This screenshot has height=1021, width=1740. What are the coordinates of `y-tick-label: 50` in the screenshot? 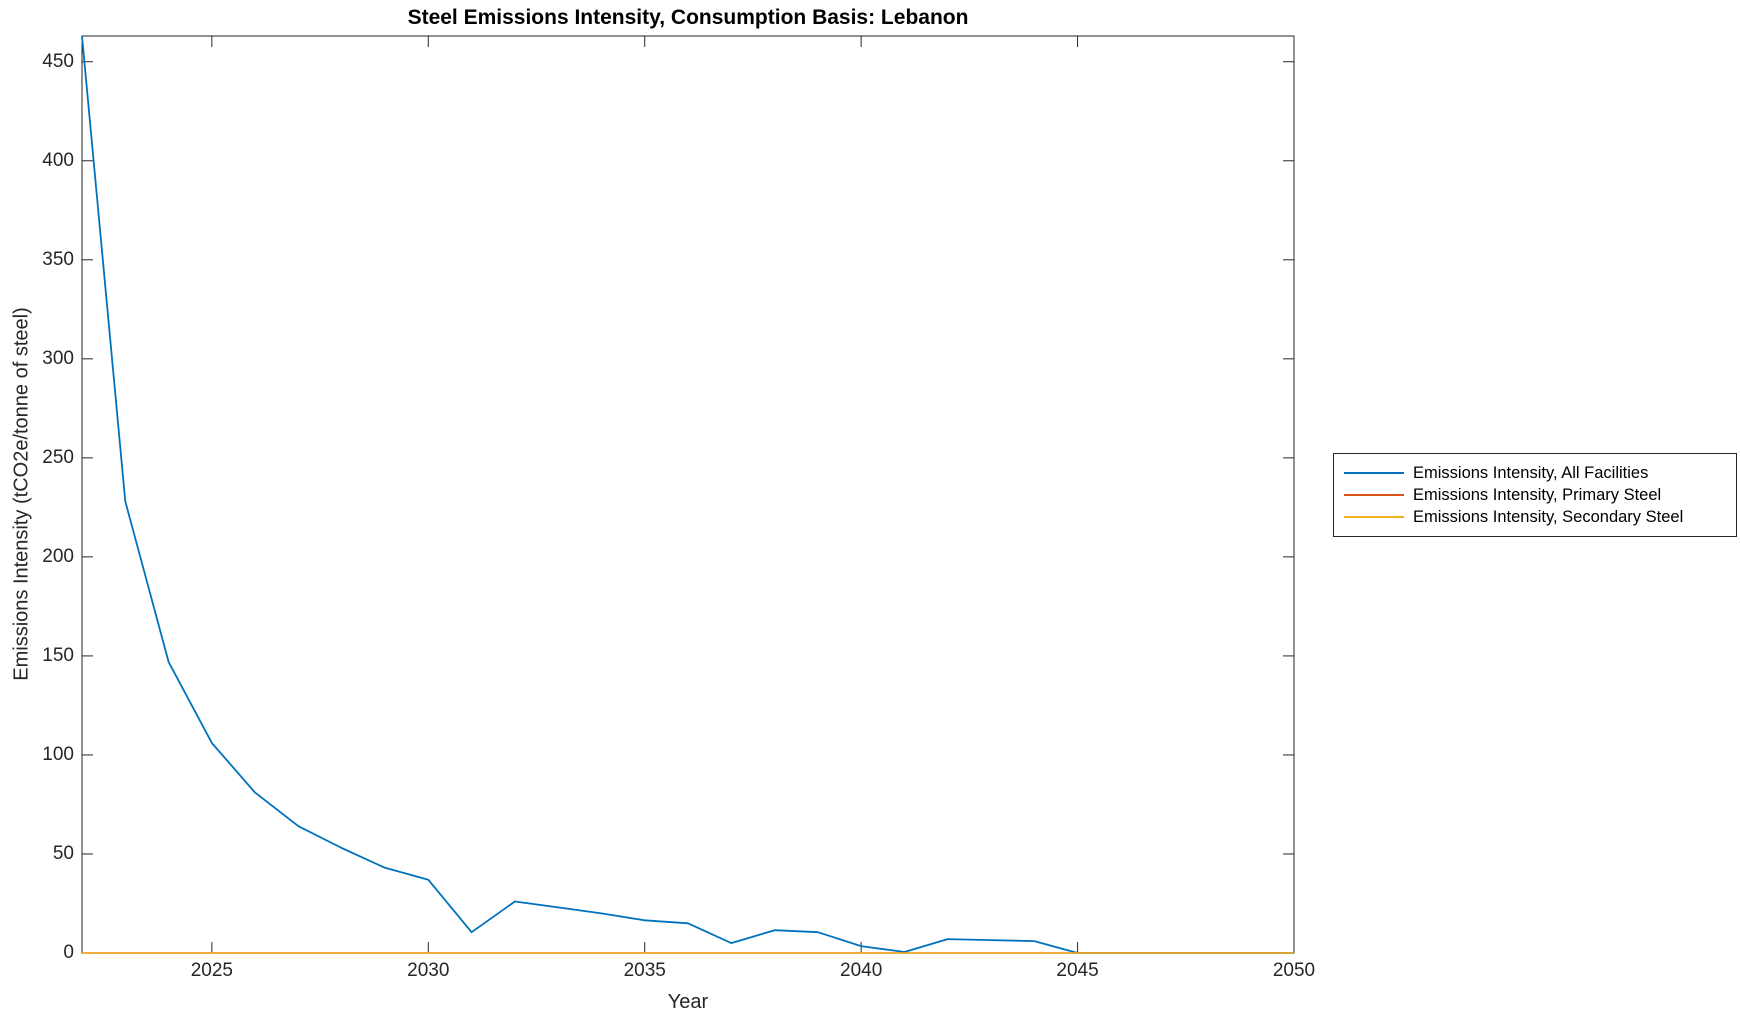 It's located at (63, 853).